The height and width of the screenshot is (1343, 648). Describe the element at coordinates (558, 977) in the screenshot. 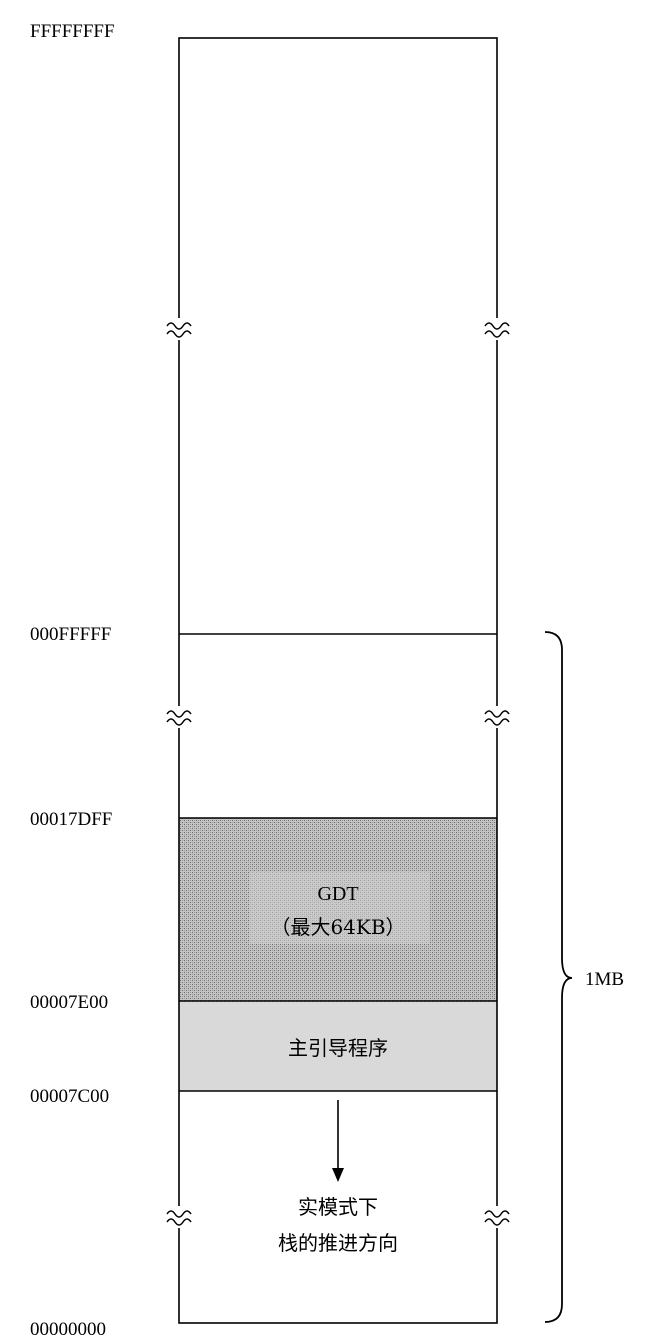

I see `brace-1mb` at that location.